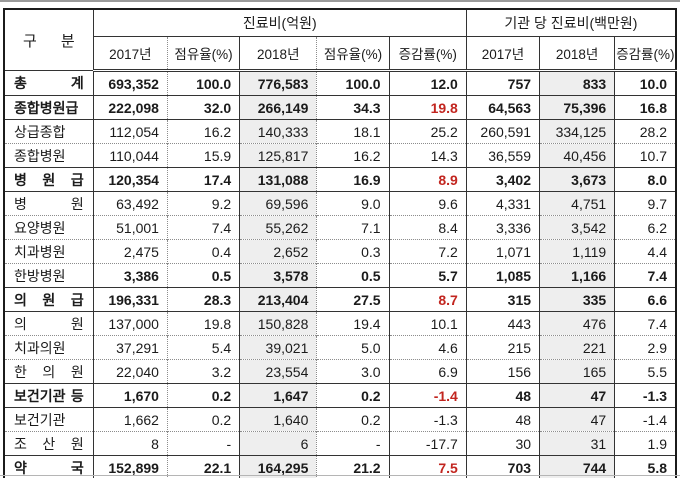 The height and width of the screenshot is (478, 680). I want to click on cell: 334,125, so click(577, 131).